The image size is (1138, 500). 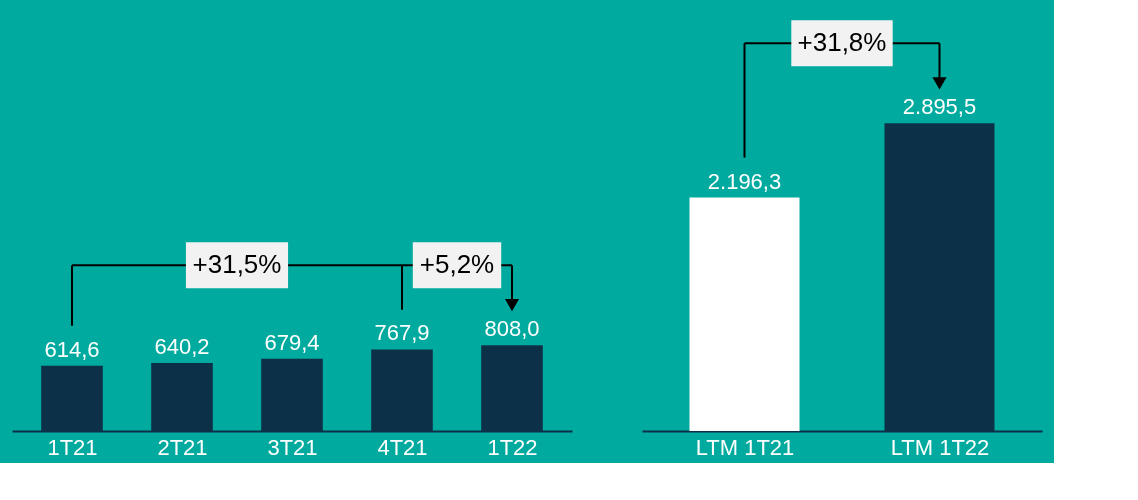 What do you see at coordinates (182, 447) in the screenshot?
I see `x-tick-label: 2T21` at bounding box center [182, 447].